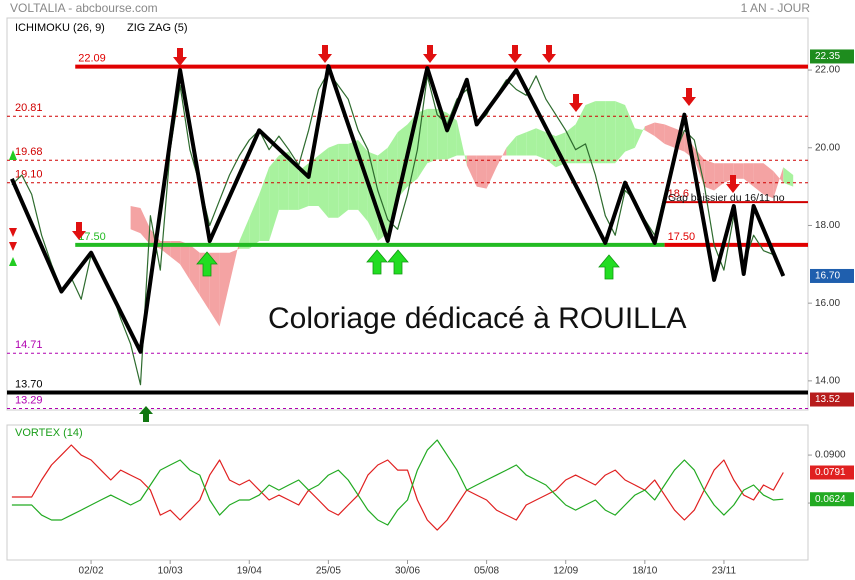  I want to click on x-tick-label: 05/08, so click(486, 571).